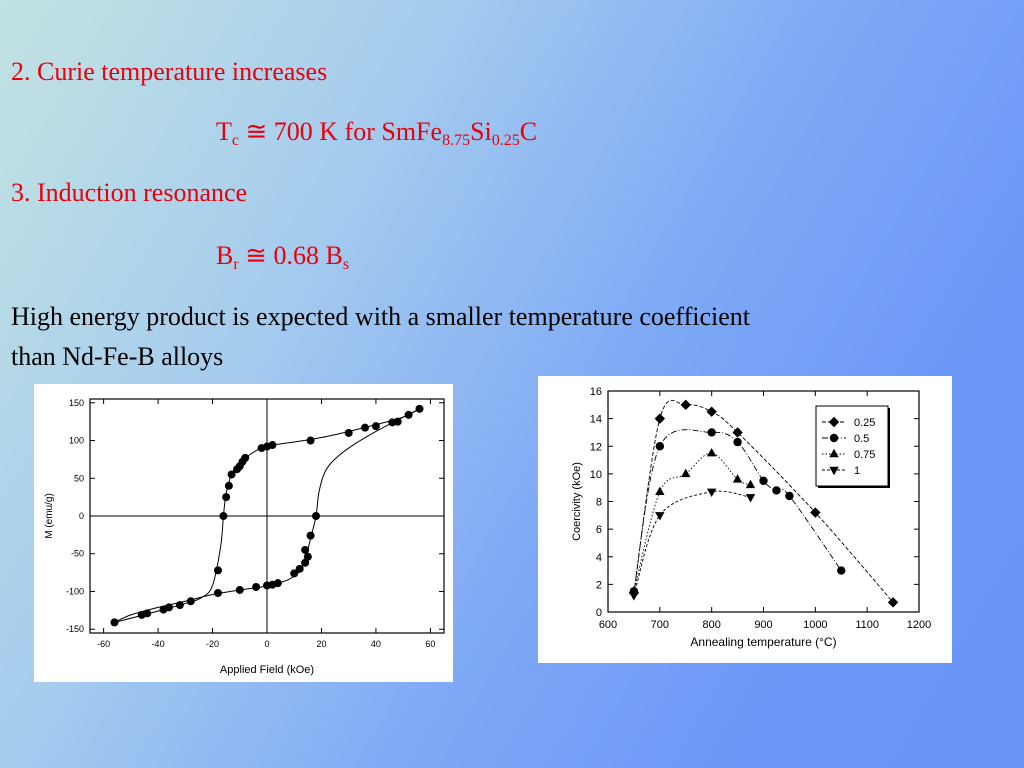 Image resolution: width=1024 pixels, height=768 pixels. Describe the element at coordinates (117, 356) in the screenshot. I see `energy-product-text-line2: than Nd-Fe-B alloys` at that location.